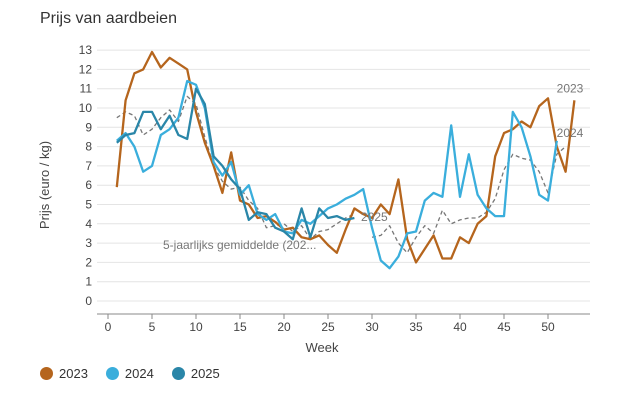  What do you see at coordinates (88, 224) in the screenshot?
I see `y-tick-label: 4` at bounding box center [88, 224].